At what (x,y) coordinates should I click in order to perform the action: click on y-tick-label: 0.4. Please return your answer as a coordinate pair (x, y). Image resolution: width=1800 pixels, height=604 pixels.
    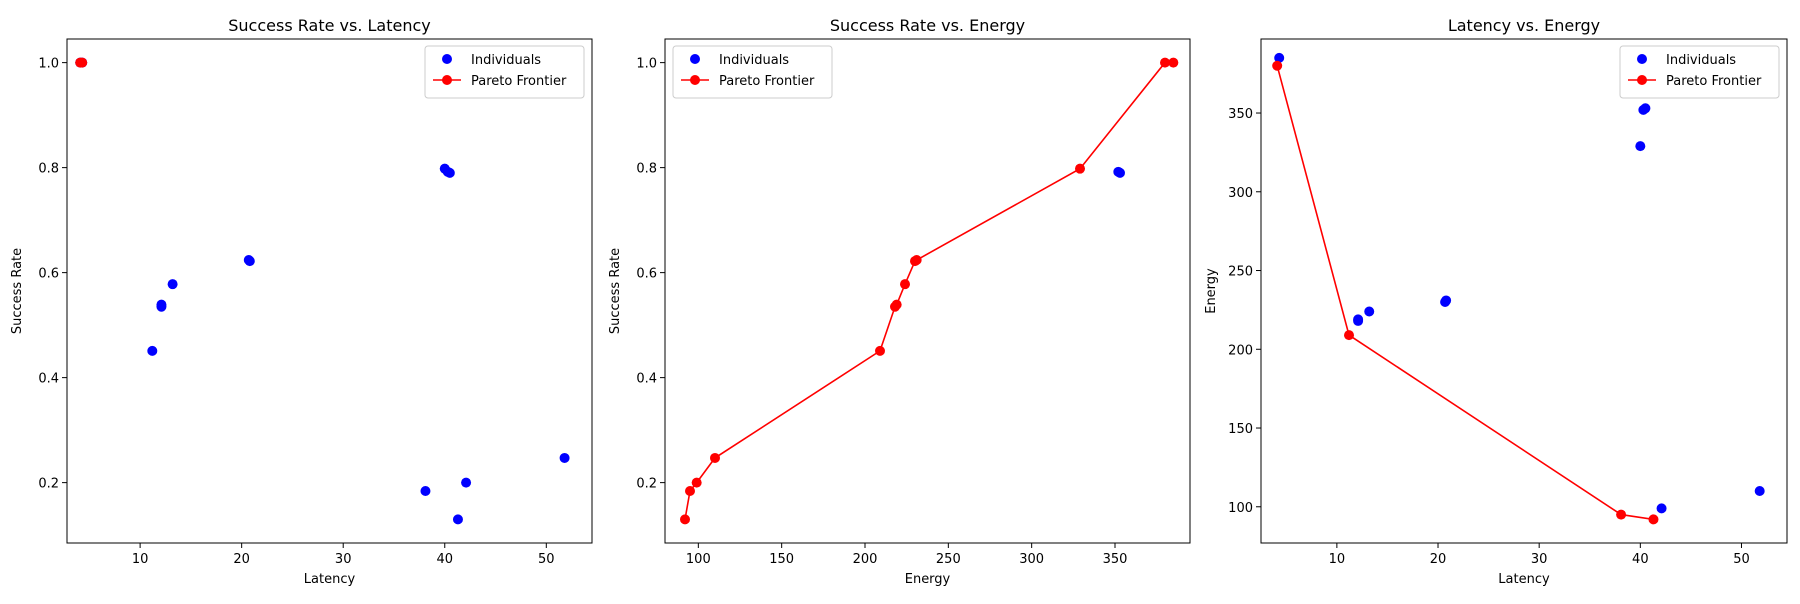
    Looking at the image, I should click on (646, 379).